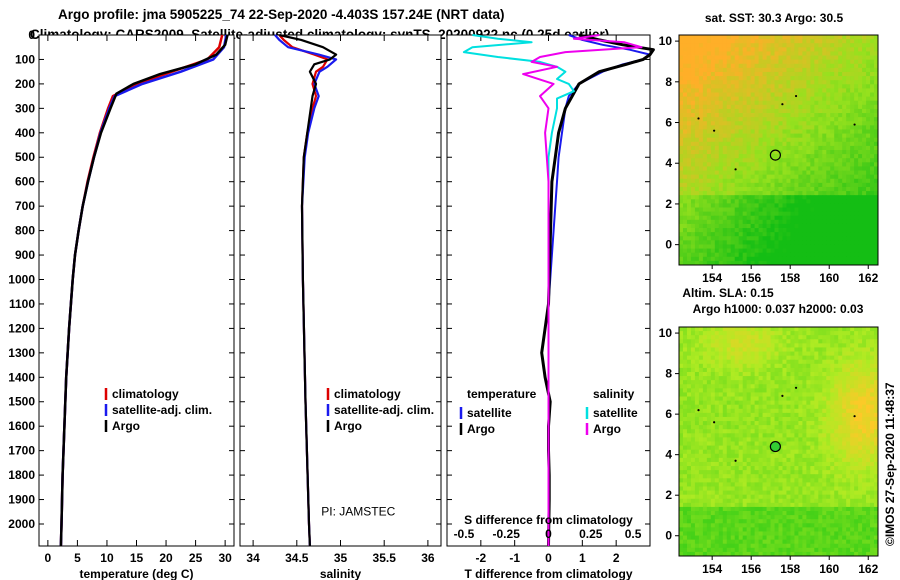  Describe the element at coordinates (21, 426) in the screenshot. I see `y-tick-label: 1600` at that location.